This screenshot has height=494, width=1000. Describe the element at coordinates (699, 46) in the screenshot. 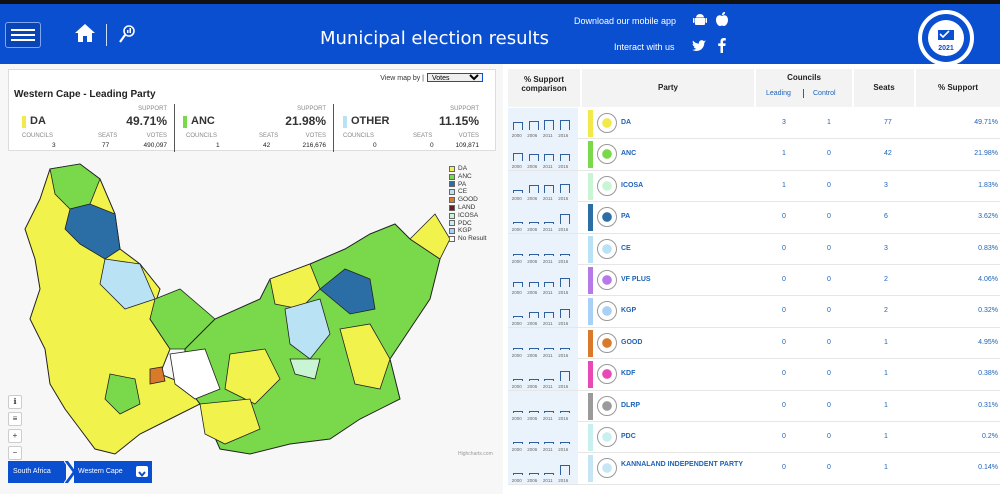

I see `twitter-icon` at that location.